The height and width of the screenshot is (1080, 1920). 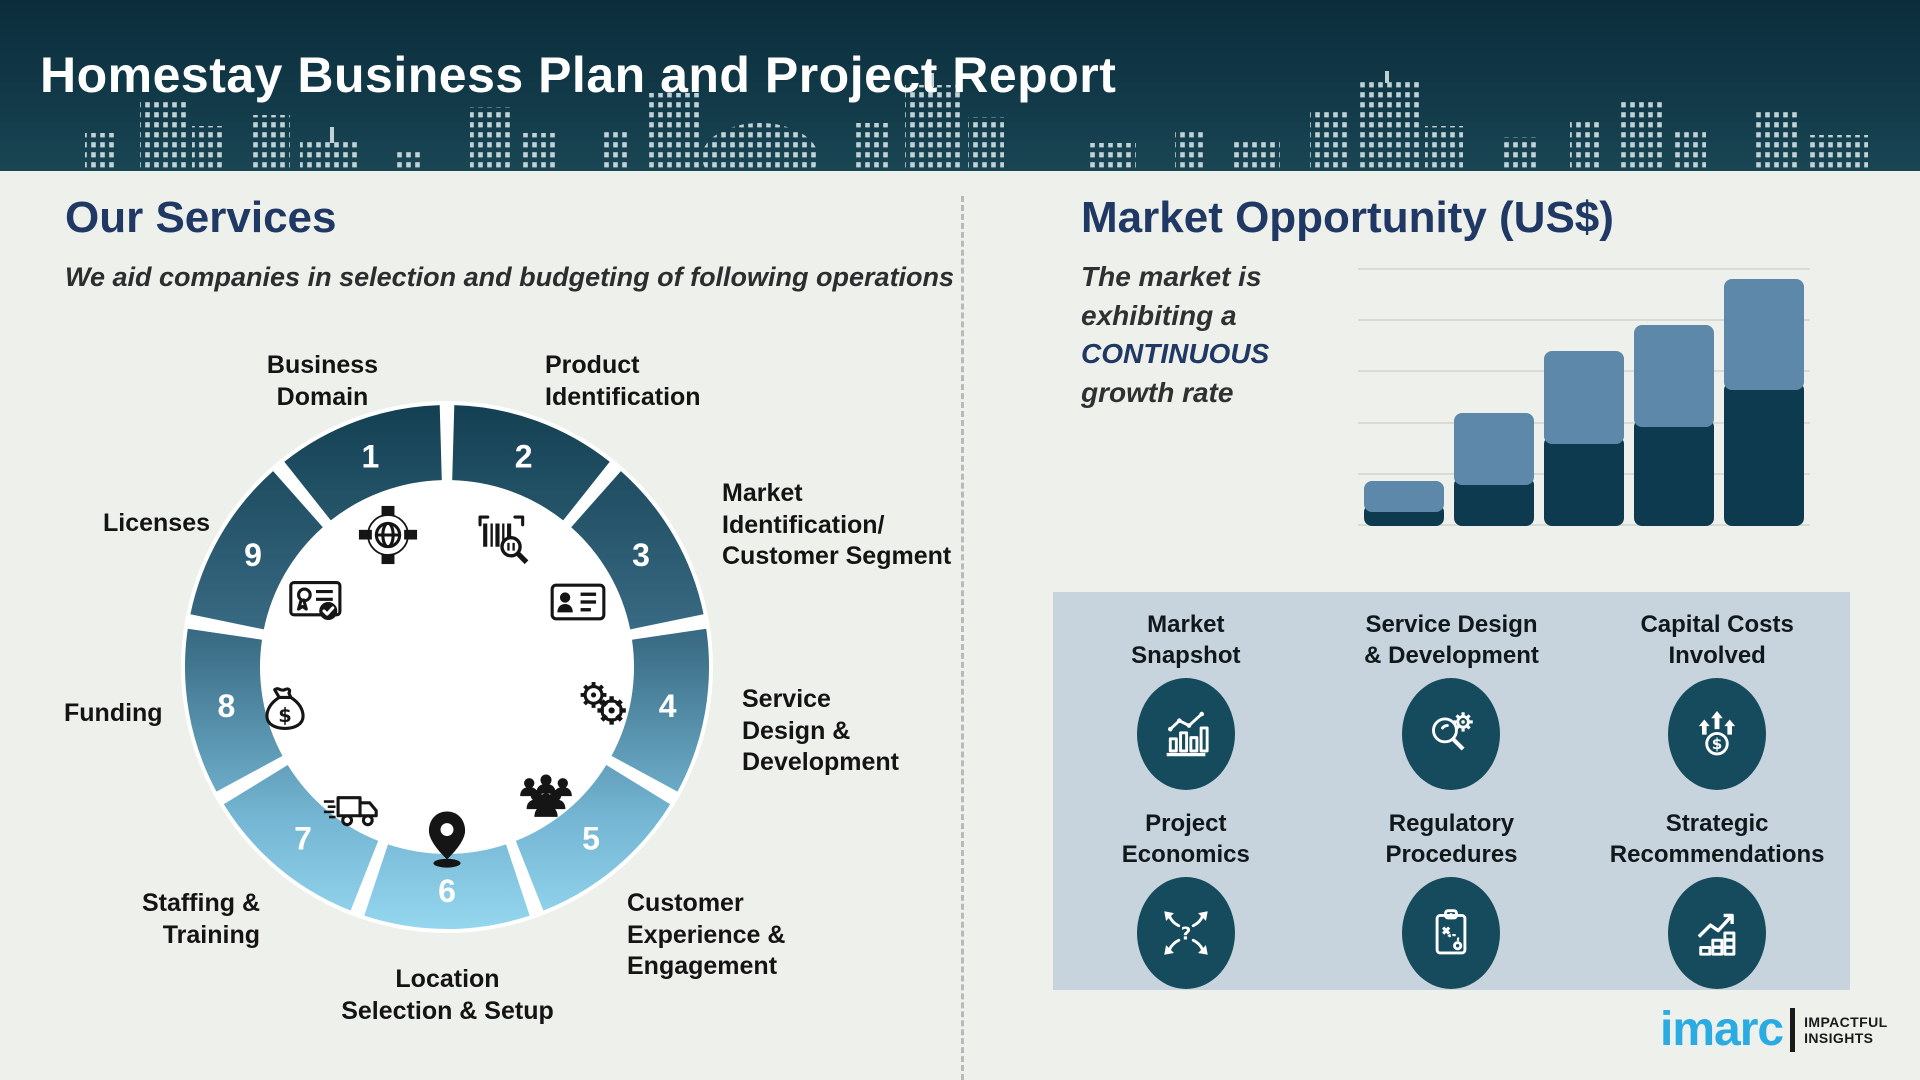 I want to click on audience-icon, so click(x=546, y=791).